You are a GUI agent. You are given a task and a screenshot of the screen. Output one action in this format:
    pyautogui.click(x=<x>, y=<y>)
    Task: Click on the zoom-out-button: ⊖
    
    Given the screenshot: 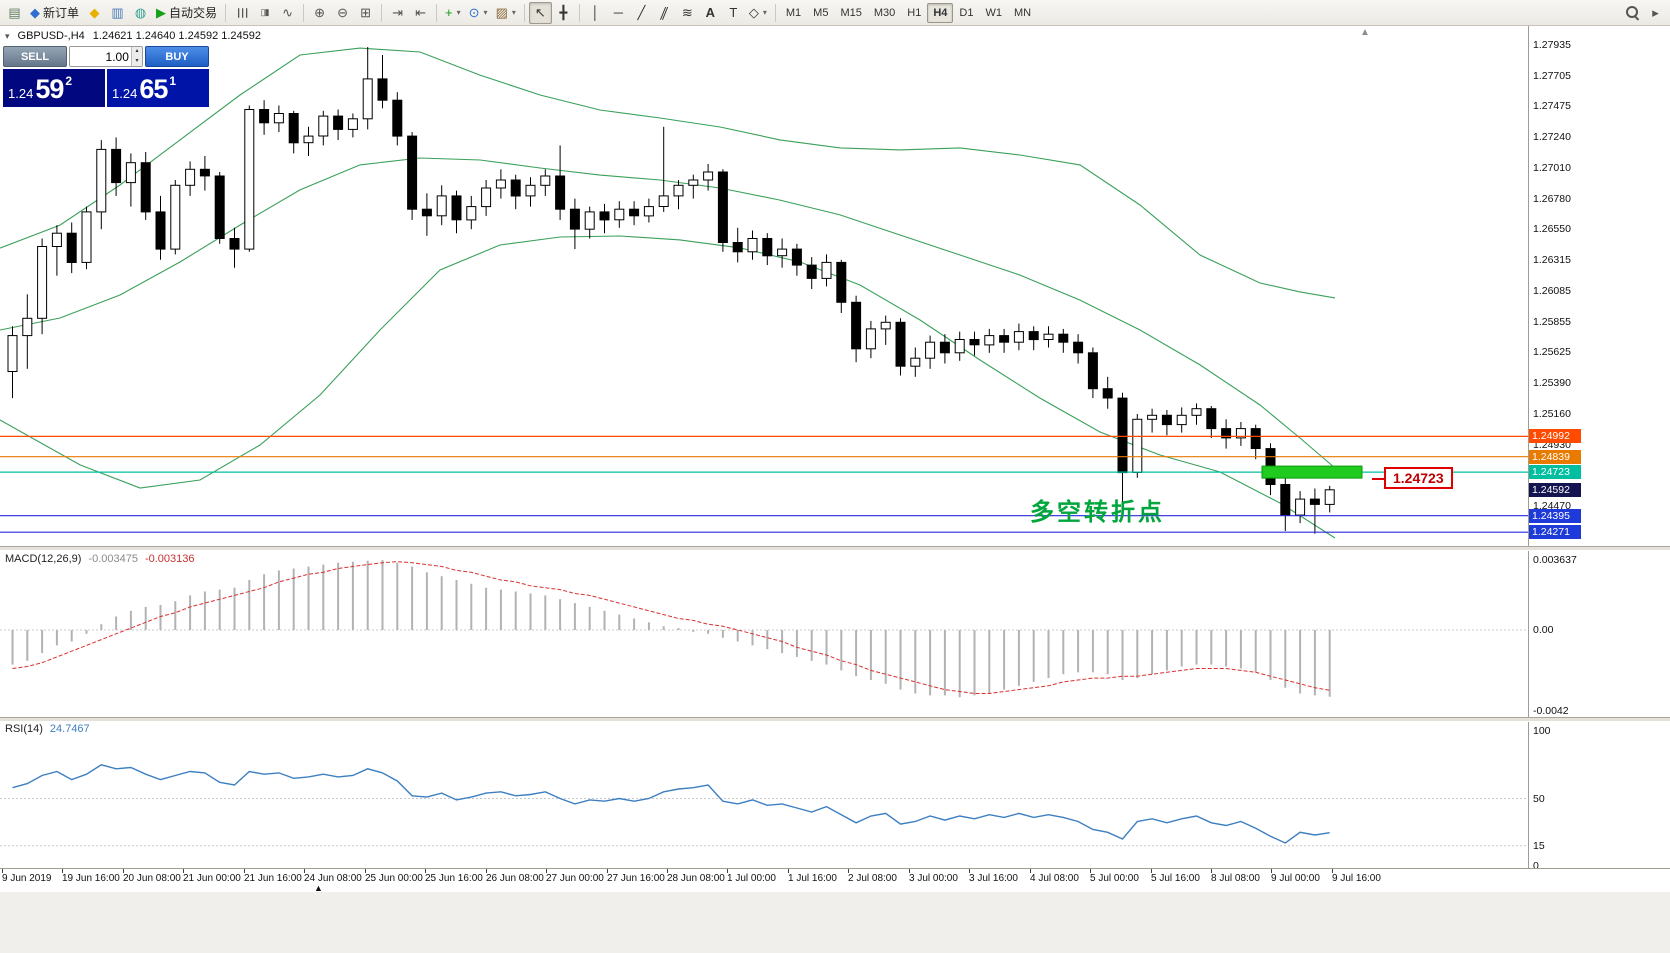 What is the action you would take?
    pyautogui.click(x=342, y=13)
    